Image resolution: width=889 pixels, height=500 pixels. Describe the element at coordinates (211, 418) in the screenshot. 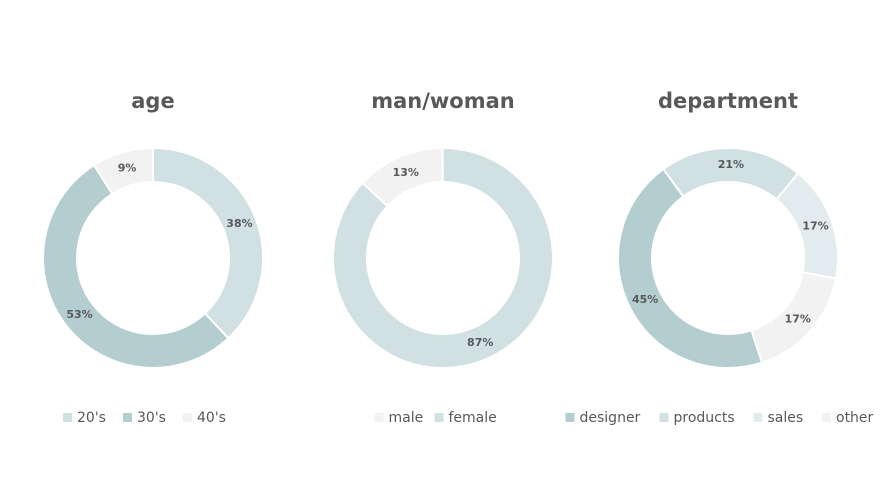

I see `legend-label: 40's` at that location.